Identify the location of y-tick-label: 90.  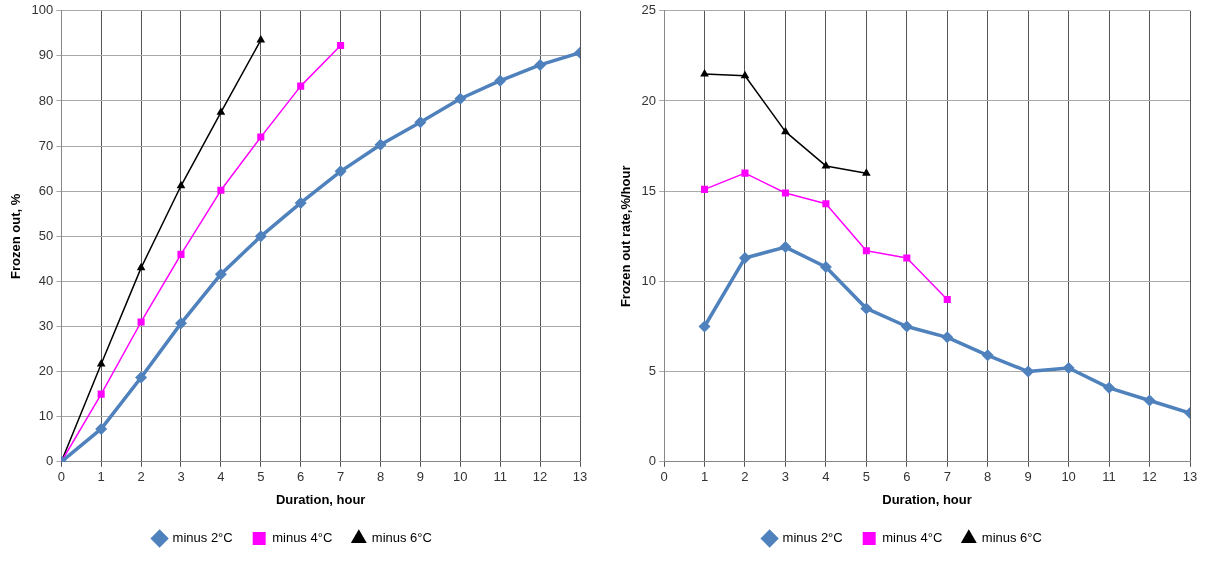
(46, 55).